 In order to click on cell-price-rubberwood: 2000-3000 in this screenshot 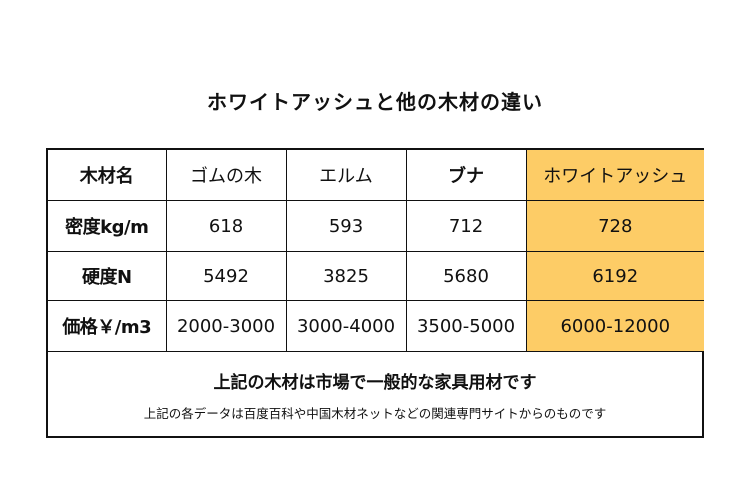, I will do `click(226, 326)`.